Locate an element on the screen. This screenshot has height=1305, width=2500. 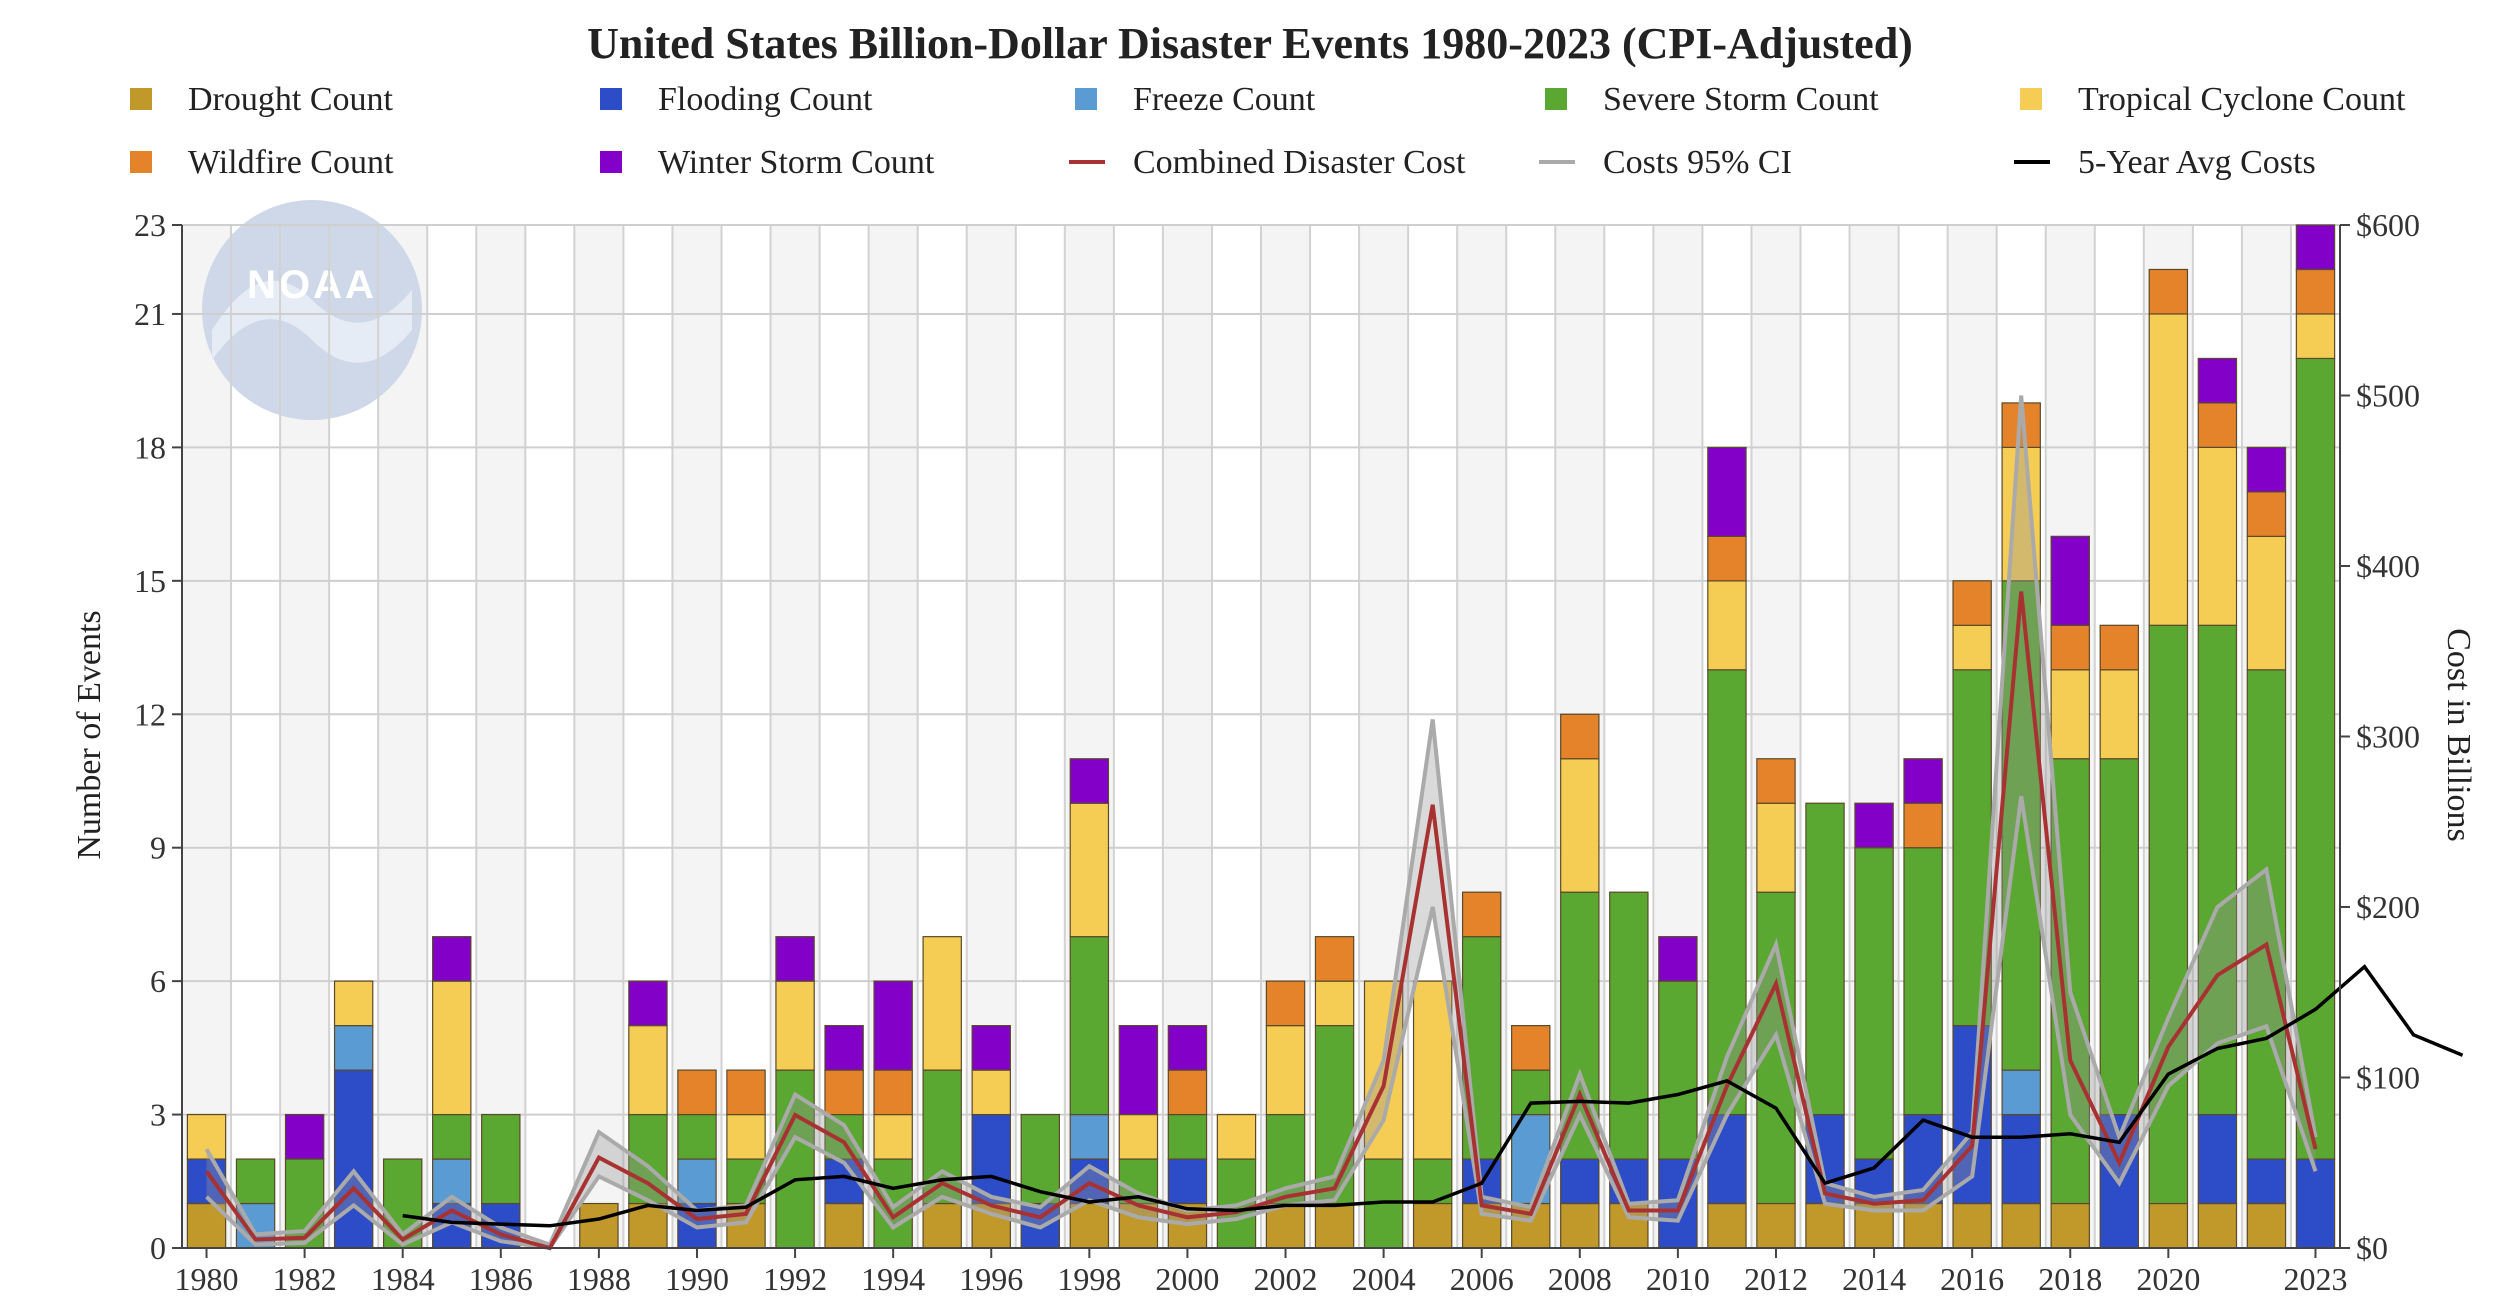
bar-2022-severe-storm-count is located at coordinates (2266, 914).